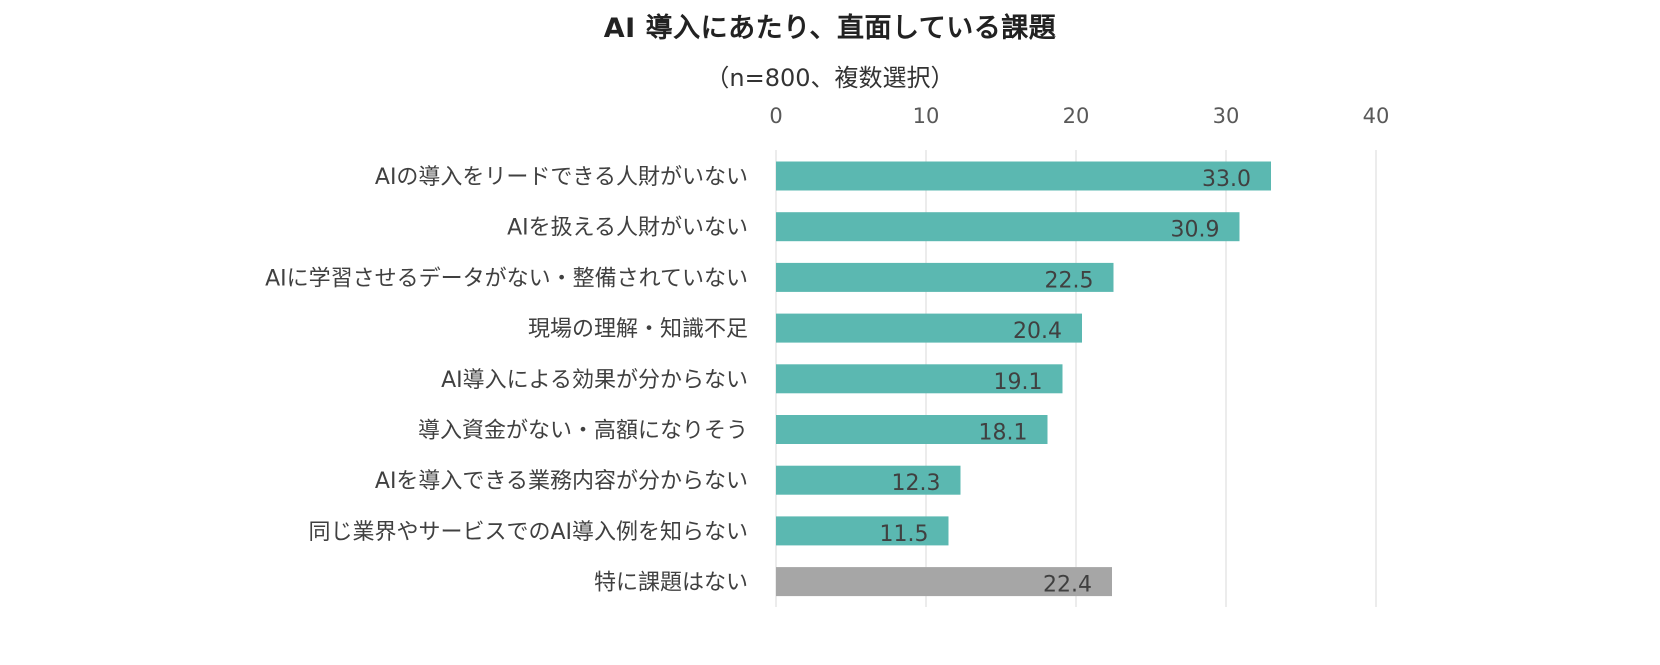  I want to click on data-label: 12.3, so click(916, 483).